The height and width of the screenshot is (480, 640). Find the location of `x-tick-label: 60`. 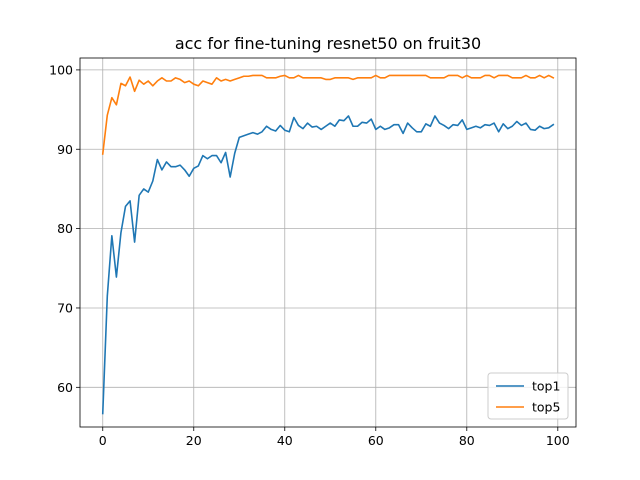

x-tick-label: 60 is located at coordinates (376, 440).